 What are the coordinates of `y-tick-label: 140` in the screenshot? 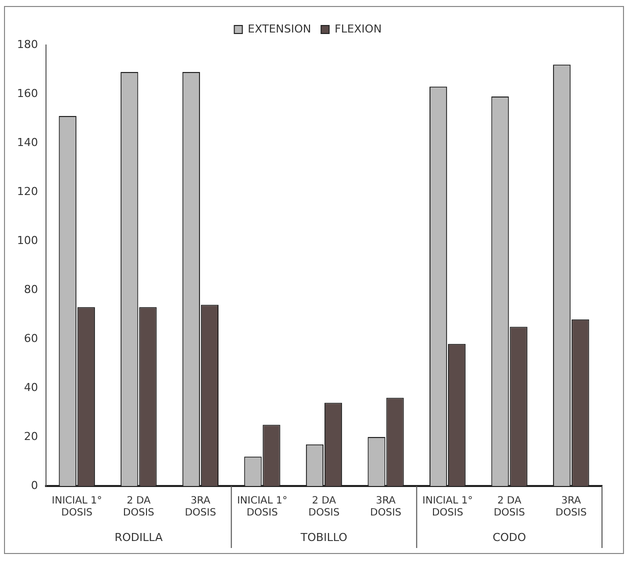 It's located at (27, 142).